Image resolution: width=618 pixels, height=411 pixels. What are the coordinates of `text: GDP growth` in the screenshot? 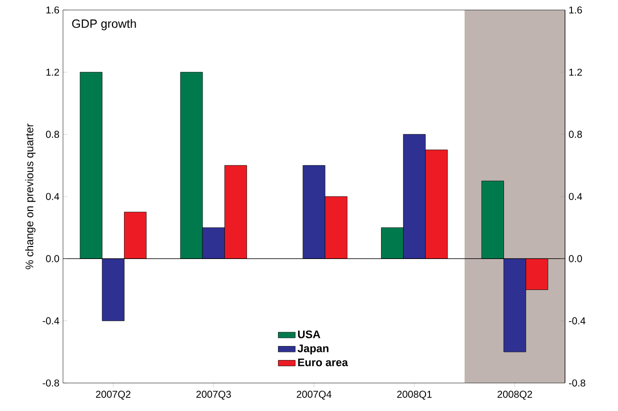 It's located at (104, 24).